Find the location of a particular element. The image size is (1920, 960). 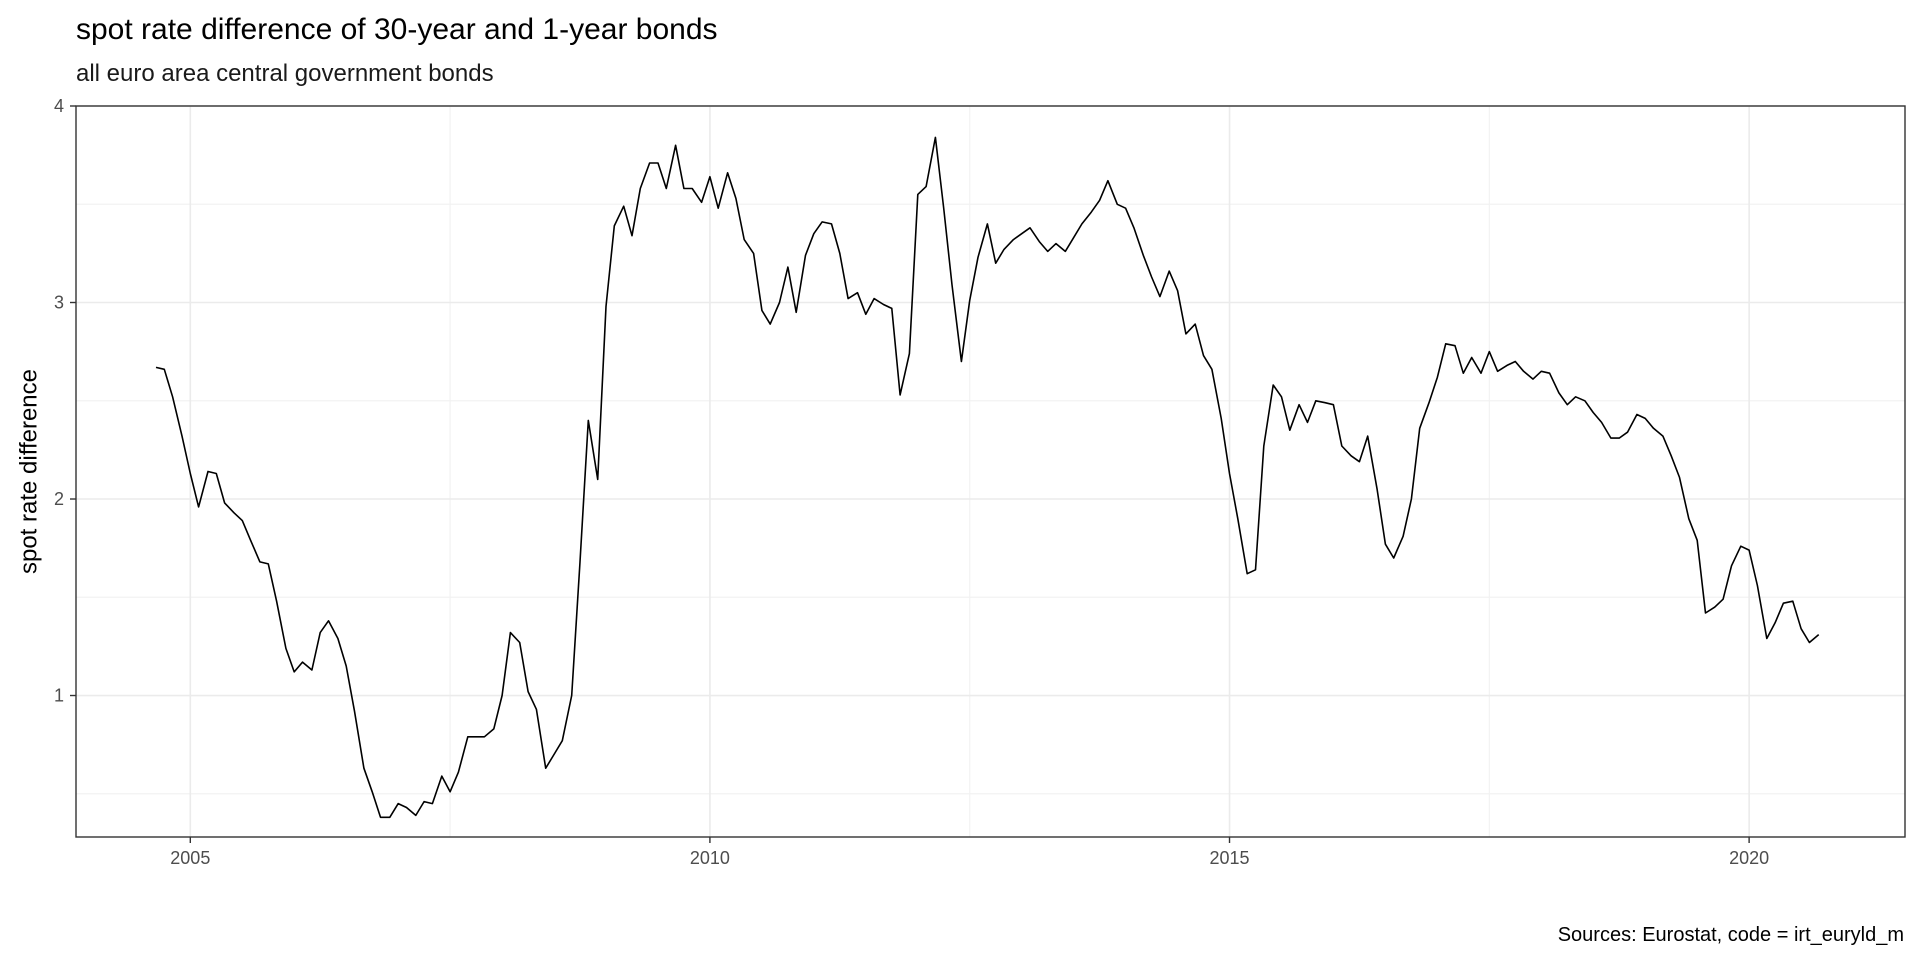

chart-subtitle: all euro area central government bonds is located at coordinates (285, 73).